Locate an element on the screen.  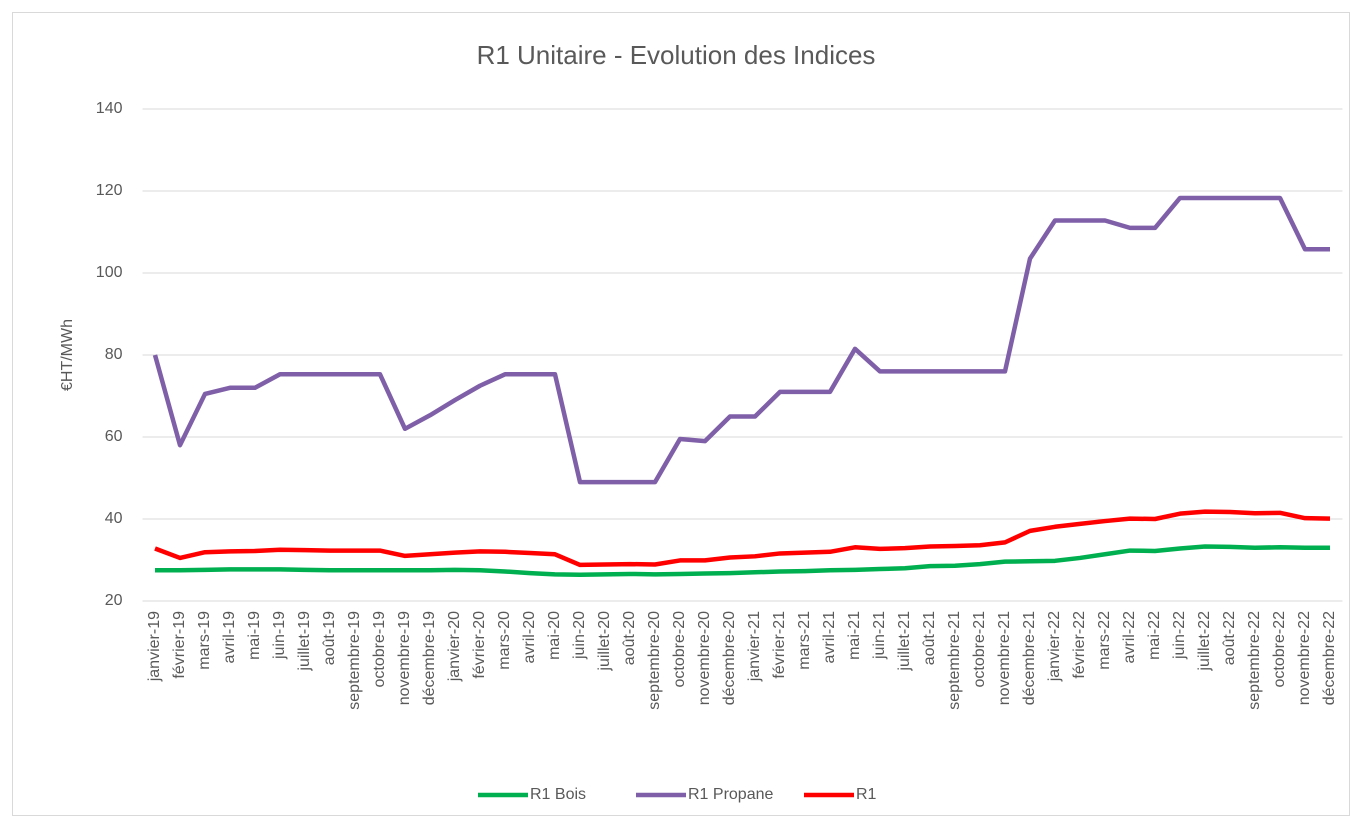
x-tick-label: août-19 is located at coordinates (329, 638).